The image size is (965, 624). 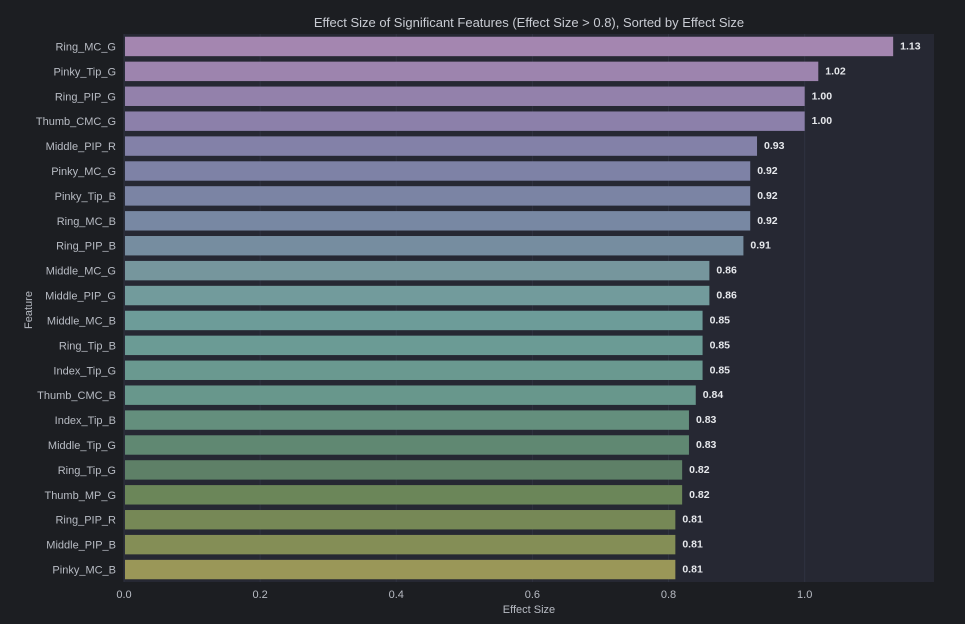 I want to click on y-tick-label: Index_Tip_B, so click(x=85, y=421).